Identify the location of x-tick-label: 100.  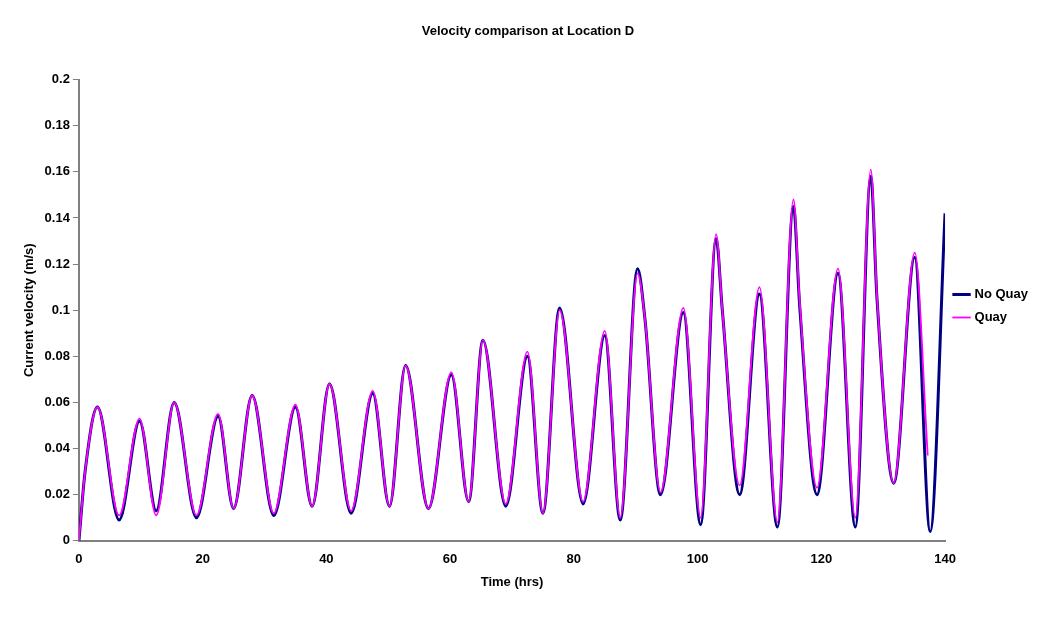
(697, 559).